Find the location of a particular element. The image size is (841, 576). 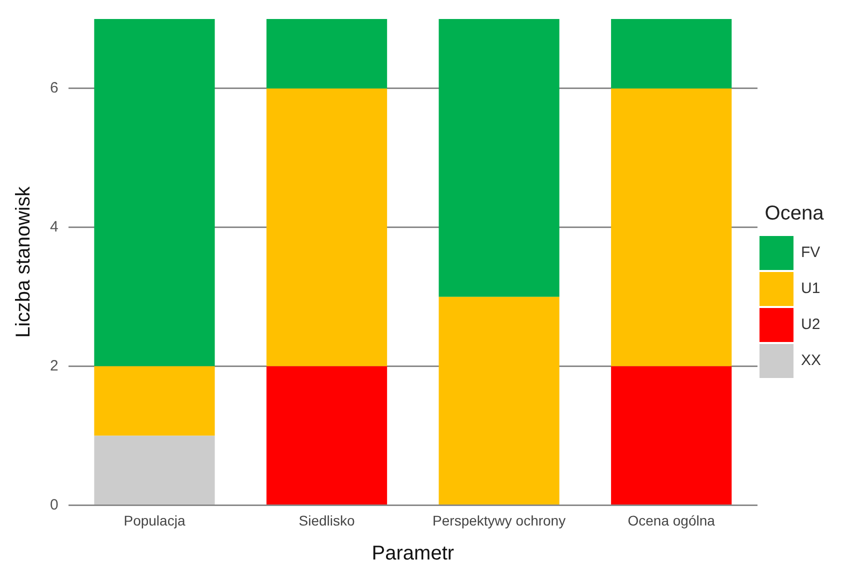

legend-label: U2 is located at coordinates (810, 325).